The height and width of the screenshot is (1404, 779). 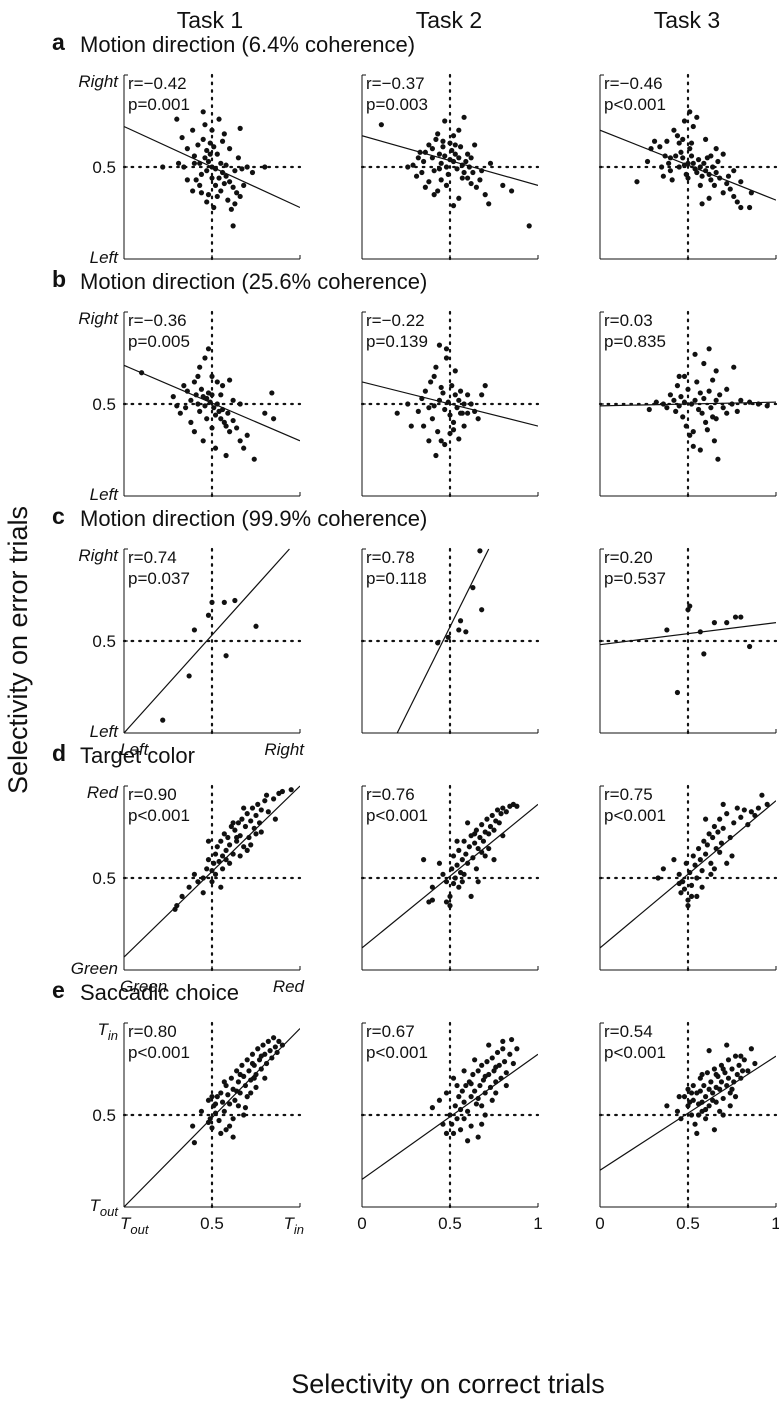 I want to click on correlation-r-label: r=0.67, so click(x=390, y=1031).